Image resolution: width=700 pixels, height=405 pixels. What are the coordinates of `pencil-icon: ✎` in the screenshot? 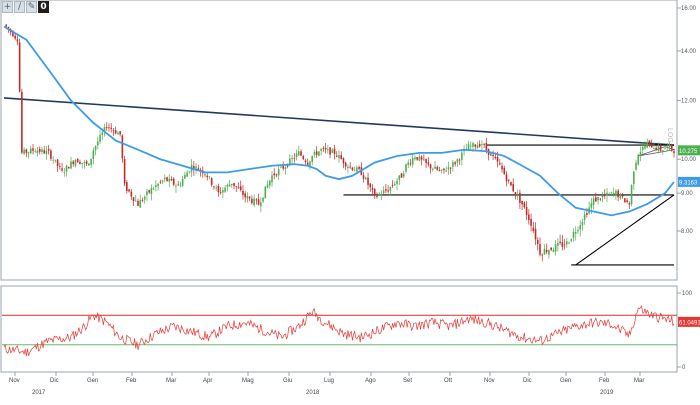 It's located at (31, 7).